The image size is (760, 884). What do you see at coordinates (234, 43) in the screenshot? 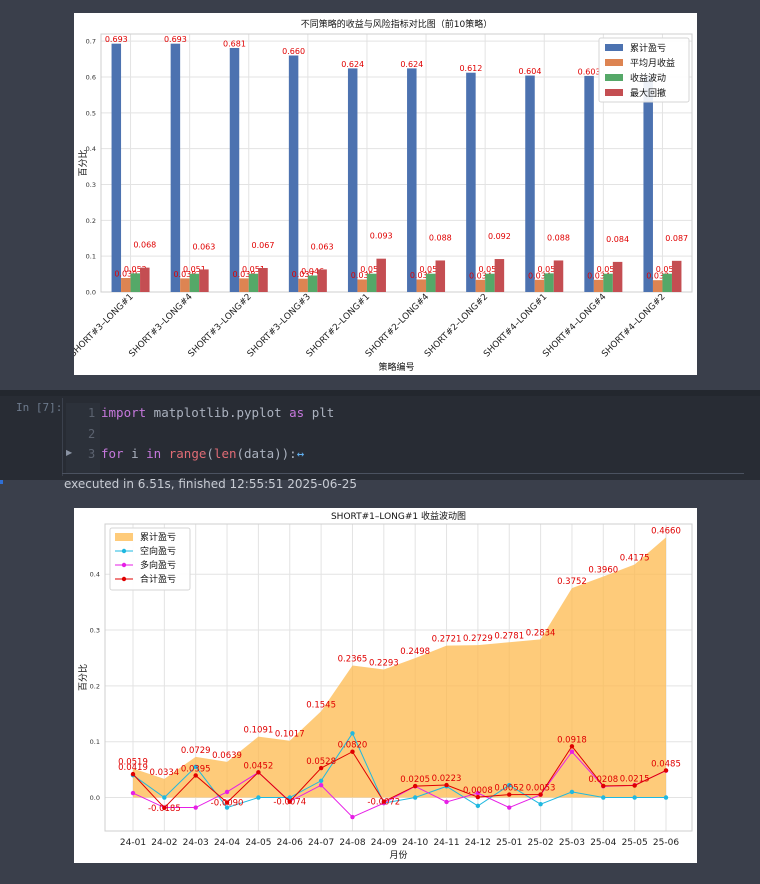
I see `data-label: 0.681` at bounding box center [234, 43].